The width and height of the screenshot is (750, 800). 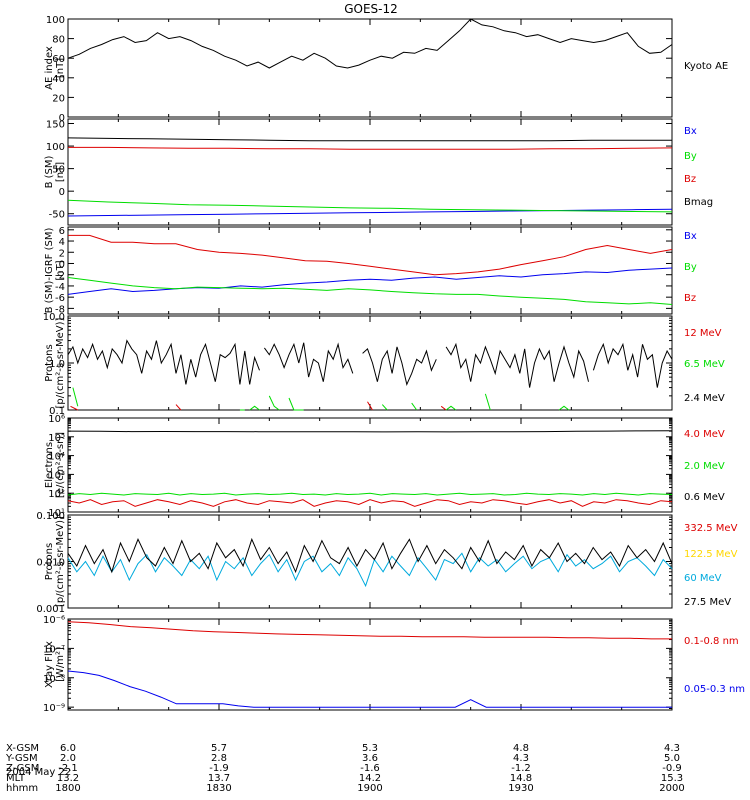 I want to click on y-tick-label: 1.0, so click(x=57, y=364).